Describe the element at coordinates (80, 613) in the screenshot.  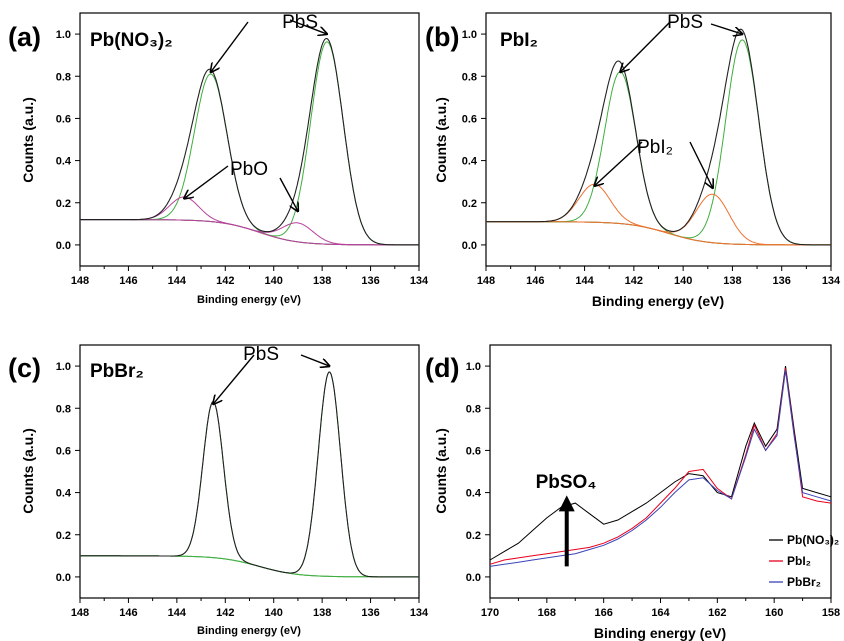
I see `x-tick-label: 148` at that location.